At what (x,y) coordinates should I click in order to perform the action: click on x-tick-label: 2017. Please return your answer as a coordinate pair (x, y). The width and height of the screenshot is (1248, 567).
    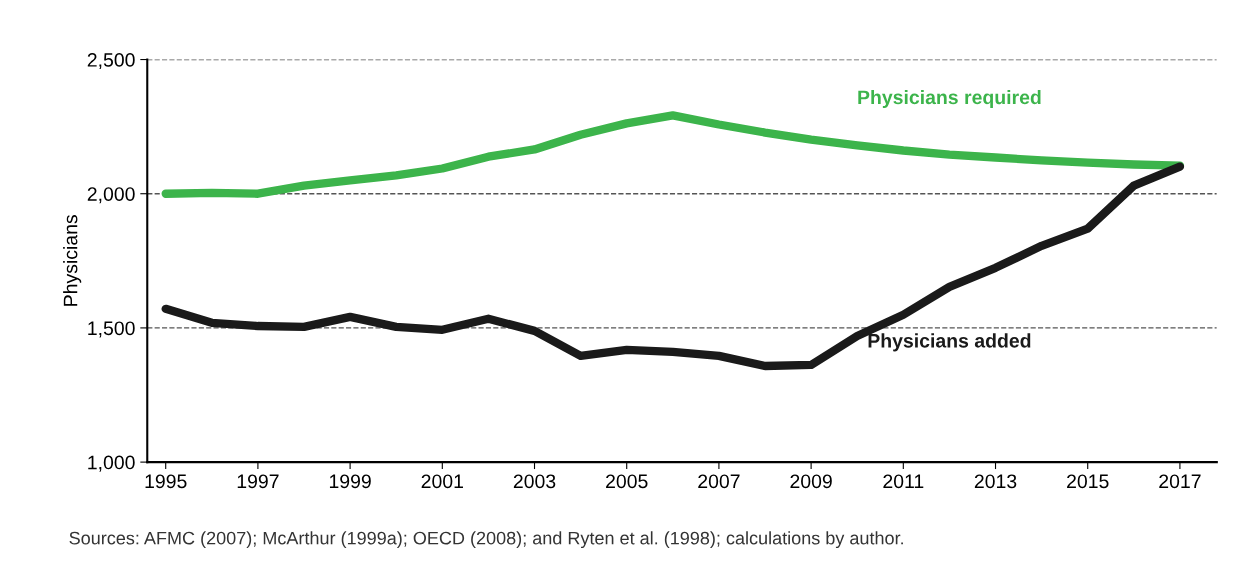
    Looking at the image, I should click on (1180, 481).